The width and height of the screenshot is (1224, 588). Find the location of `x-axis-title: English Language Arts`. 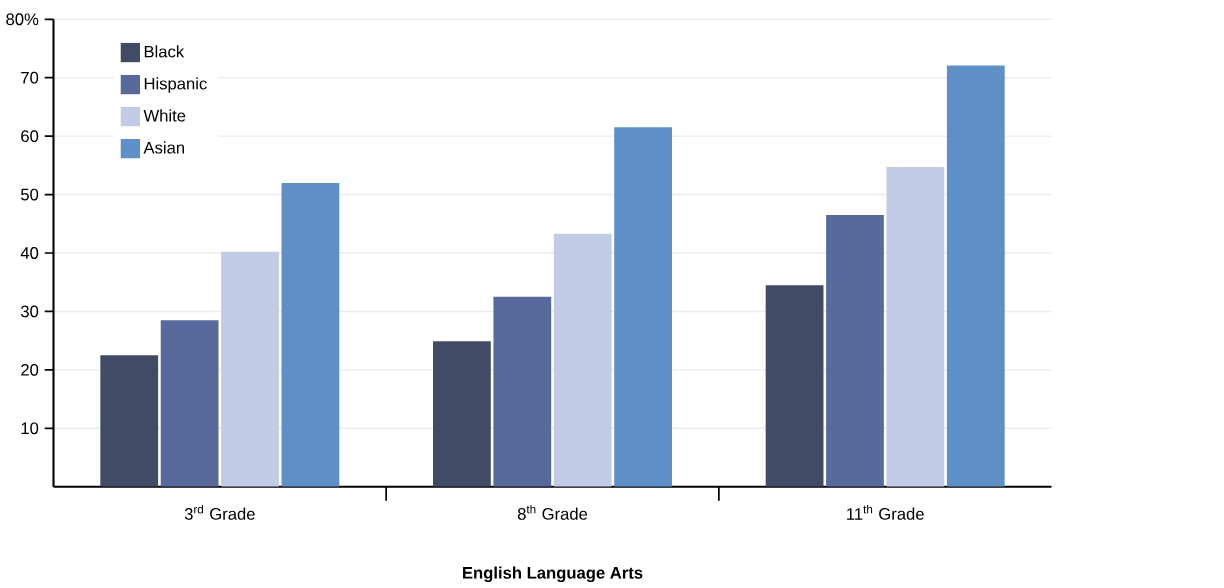

x-axis-title: English Language Arts is located at coordinates (553, 574).